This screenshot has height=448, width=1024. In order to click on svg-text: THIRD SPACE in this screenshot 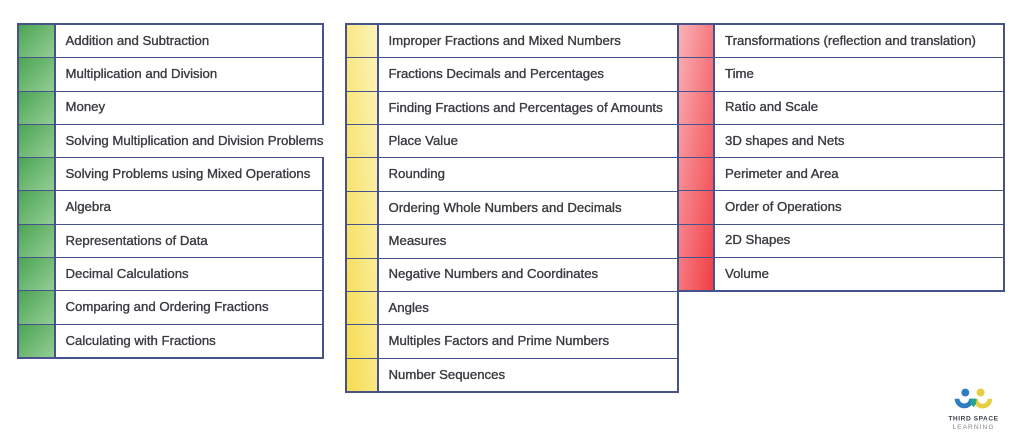, I will do `click(973, 419)`.